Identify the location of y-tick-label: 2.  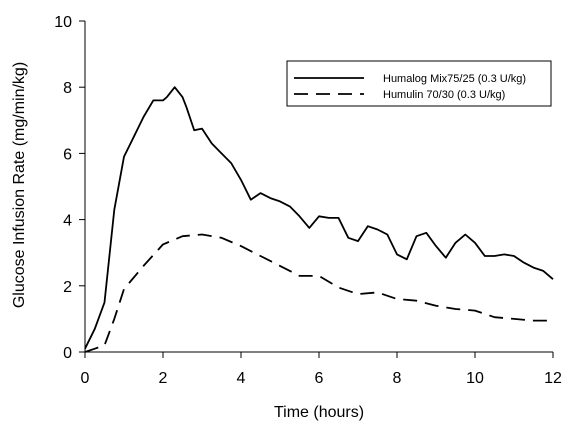
(67, 287).